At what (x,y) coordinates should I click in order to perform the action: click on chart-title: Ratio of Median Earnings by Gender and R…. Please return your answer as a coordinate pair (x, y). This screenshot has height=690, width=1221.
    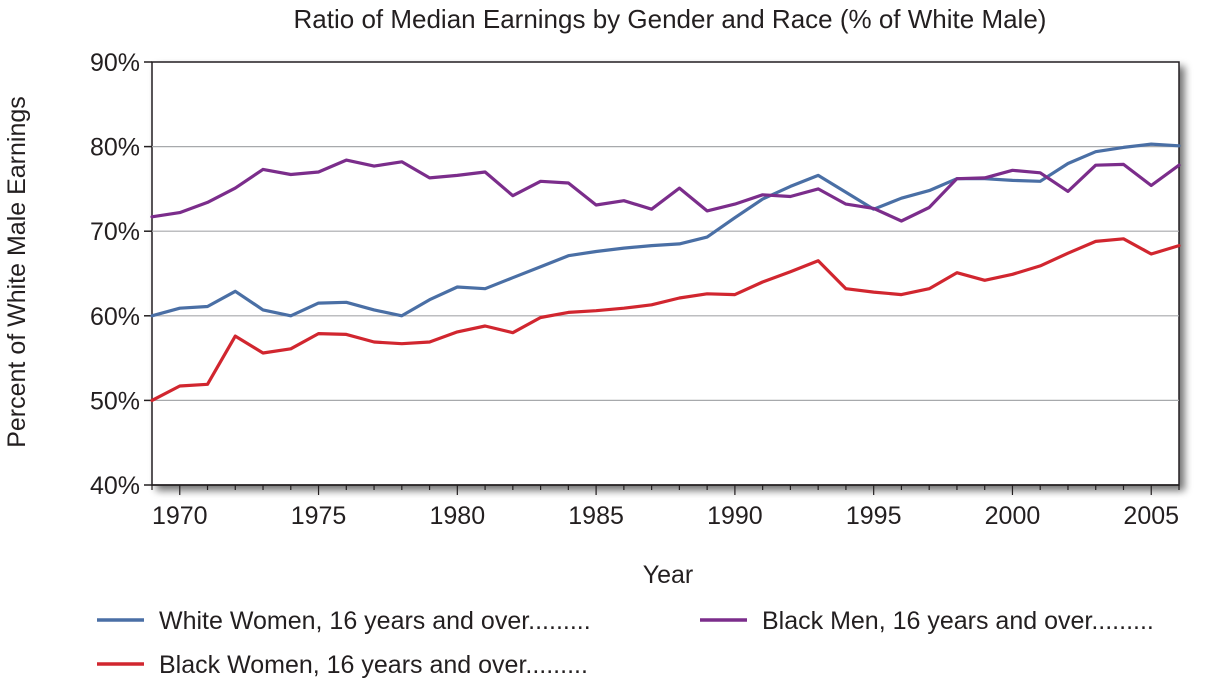
    Looking at the image, I should click on (670, 19).